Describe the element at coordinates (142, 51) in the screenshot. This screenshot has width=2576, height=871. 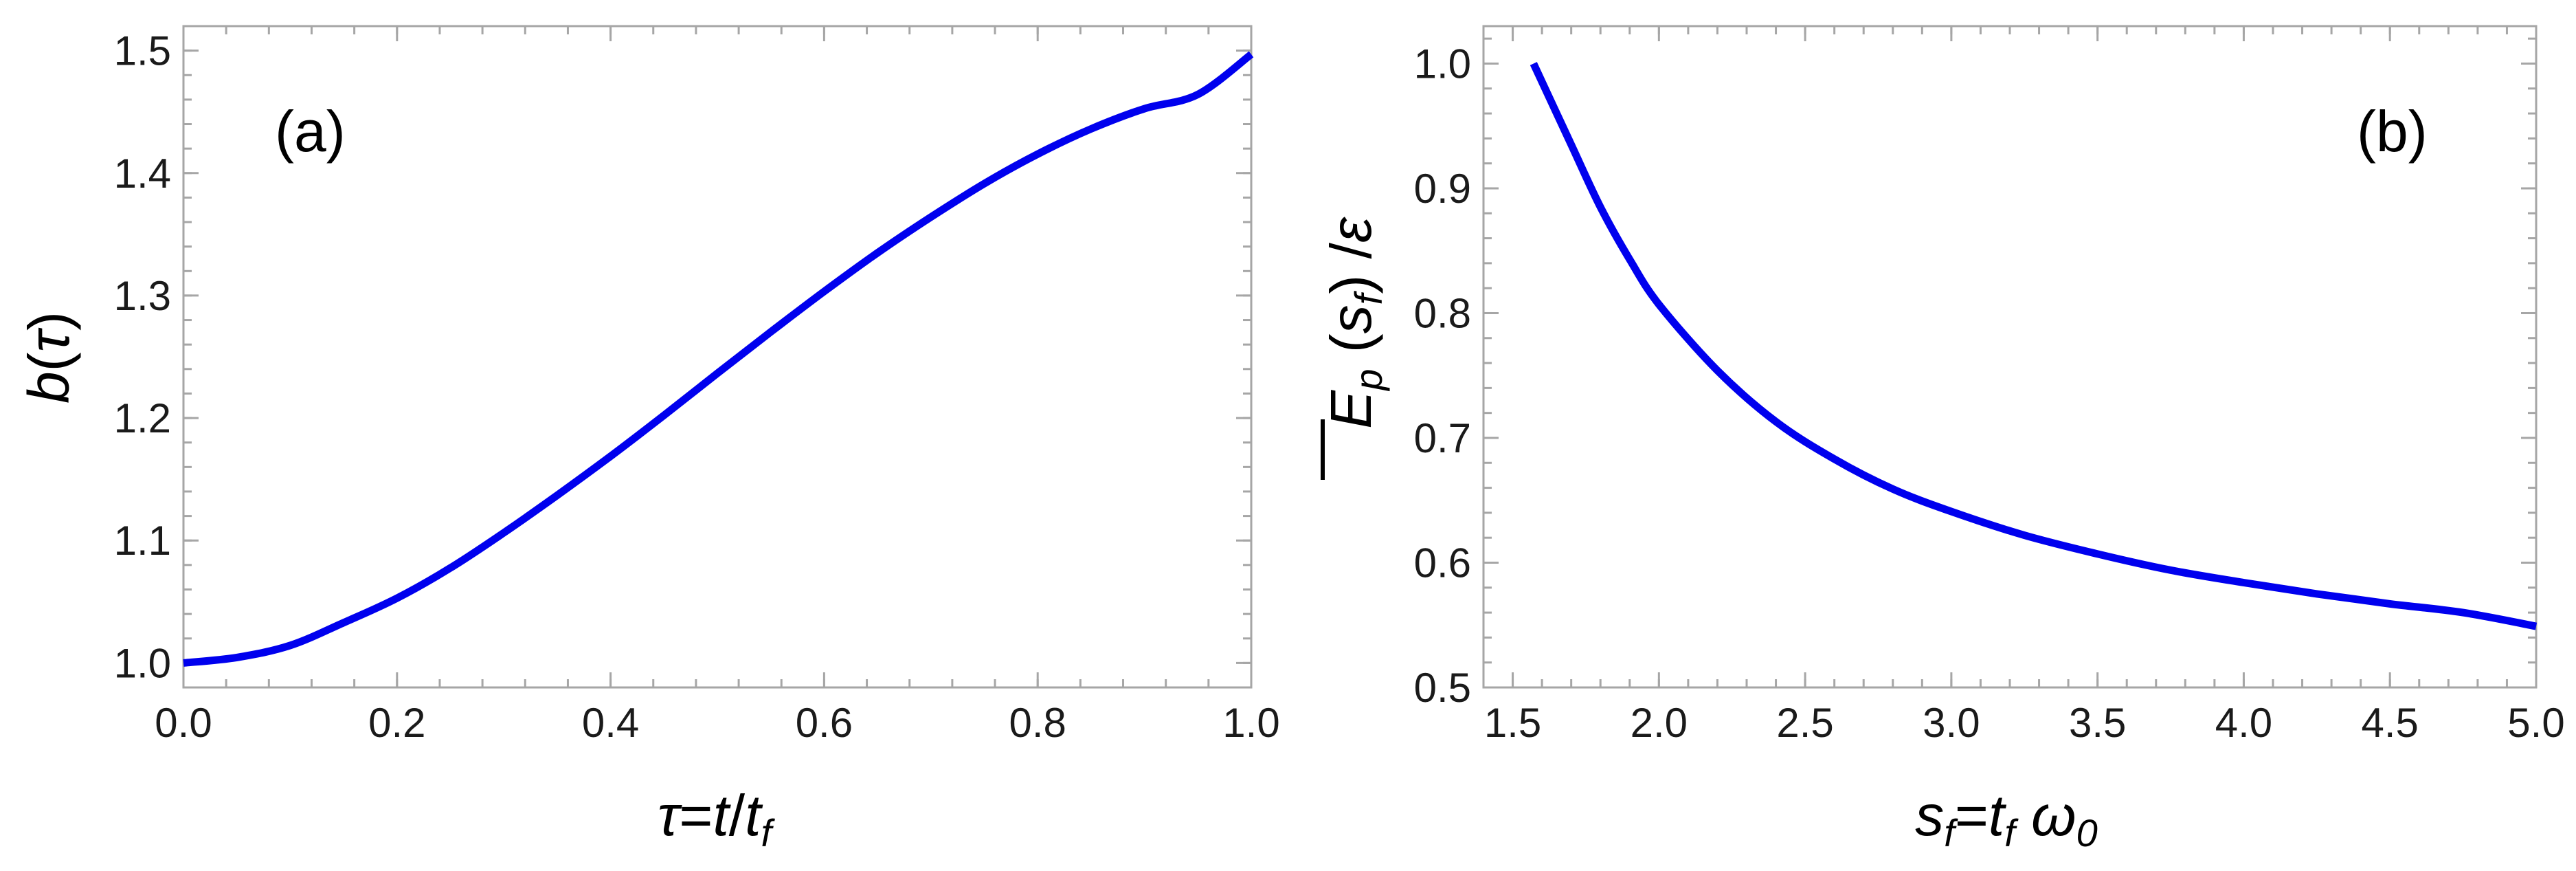
I see `y-tick-label: 1.5` at that location.